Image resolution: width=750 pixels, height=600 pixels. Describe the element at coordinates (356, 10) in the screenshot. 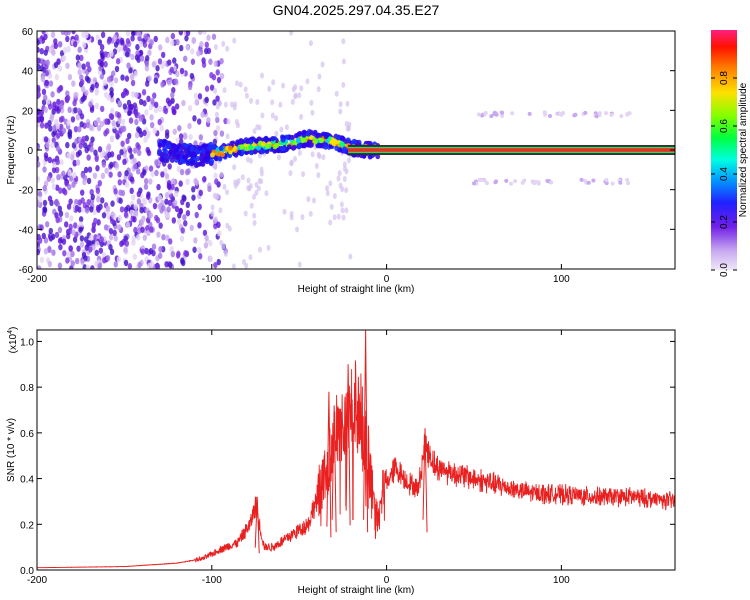

I see `chart-title: GN04.2025.297.04.35.E27` at that location.